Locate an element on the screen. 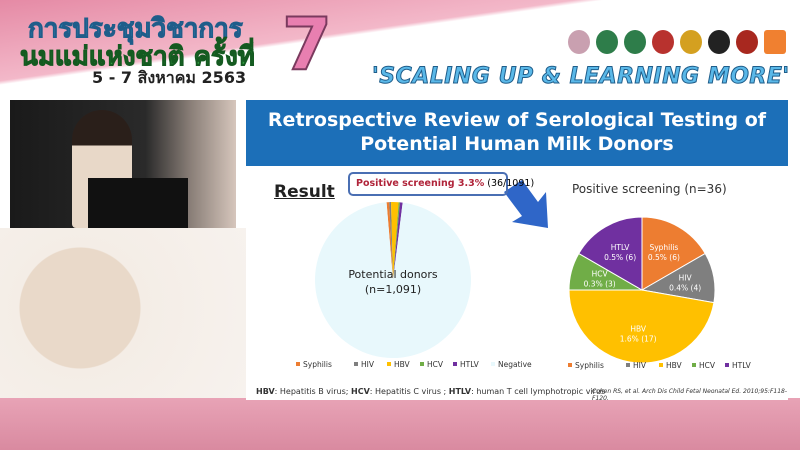 The height and width of the screenshot is (450, 800). result-heading: Result is located at coordinates (304, 192).